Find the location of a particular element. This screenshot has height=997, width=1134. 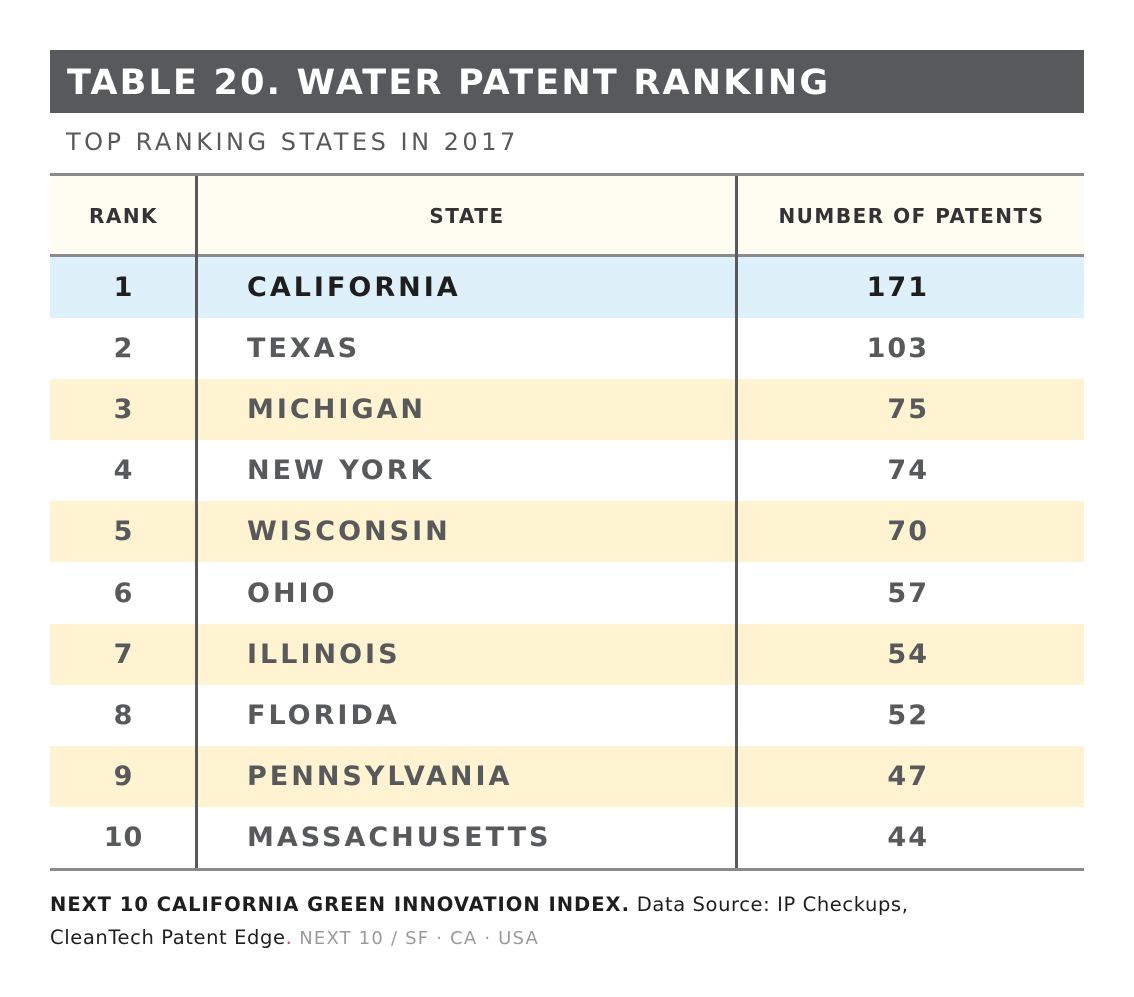

table-header-row: RANK STATE NUMBER OF PATENTS is located at coordinates (567, 215).